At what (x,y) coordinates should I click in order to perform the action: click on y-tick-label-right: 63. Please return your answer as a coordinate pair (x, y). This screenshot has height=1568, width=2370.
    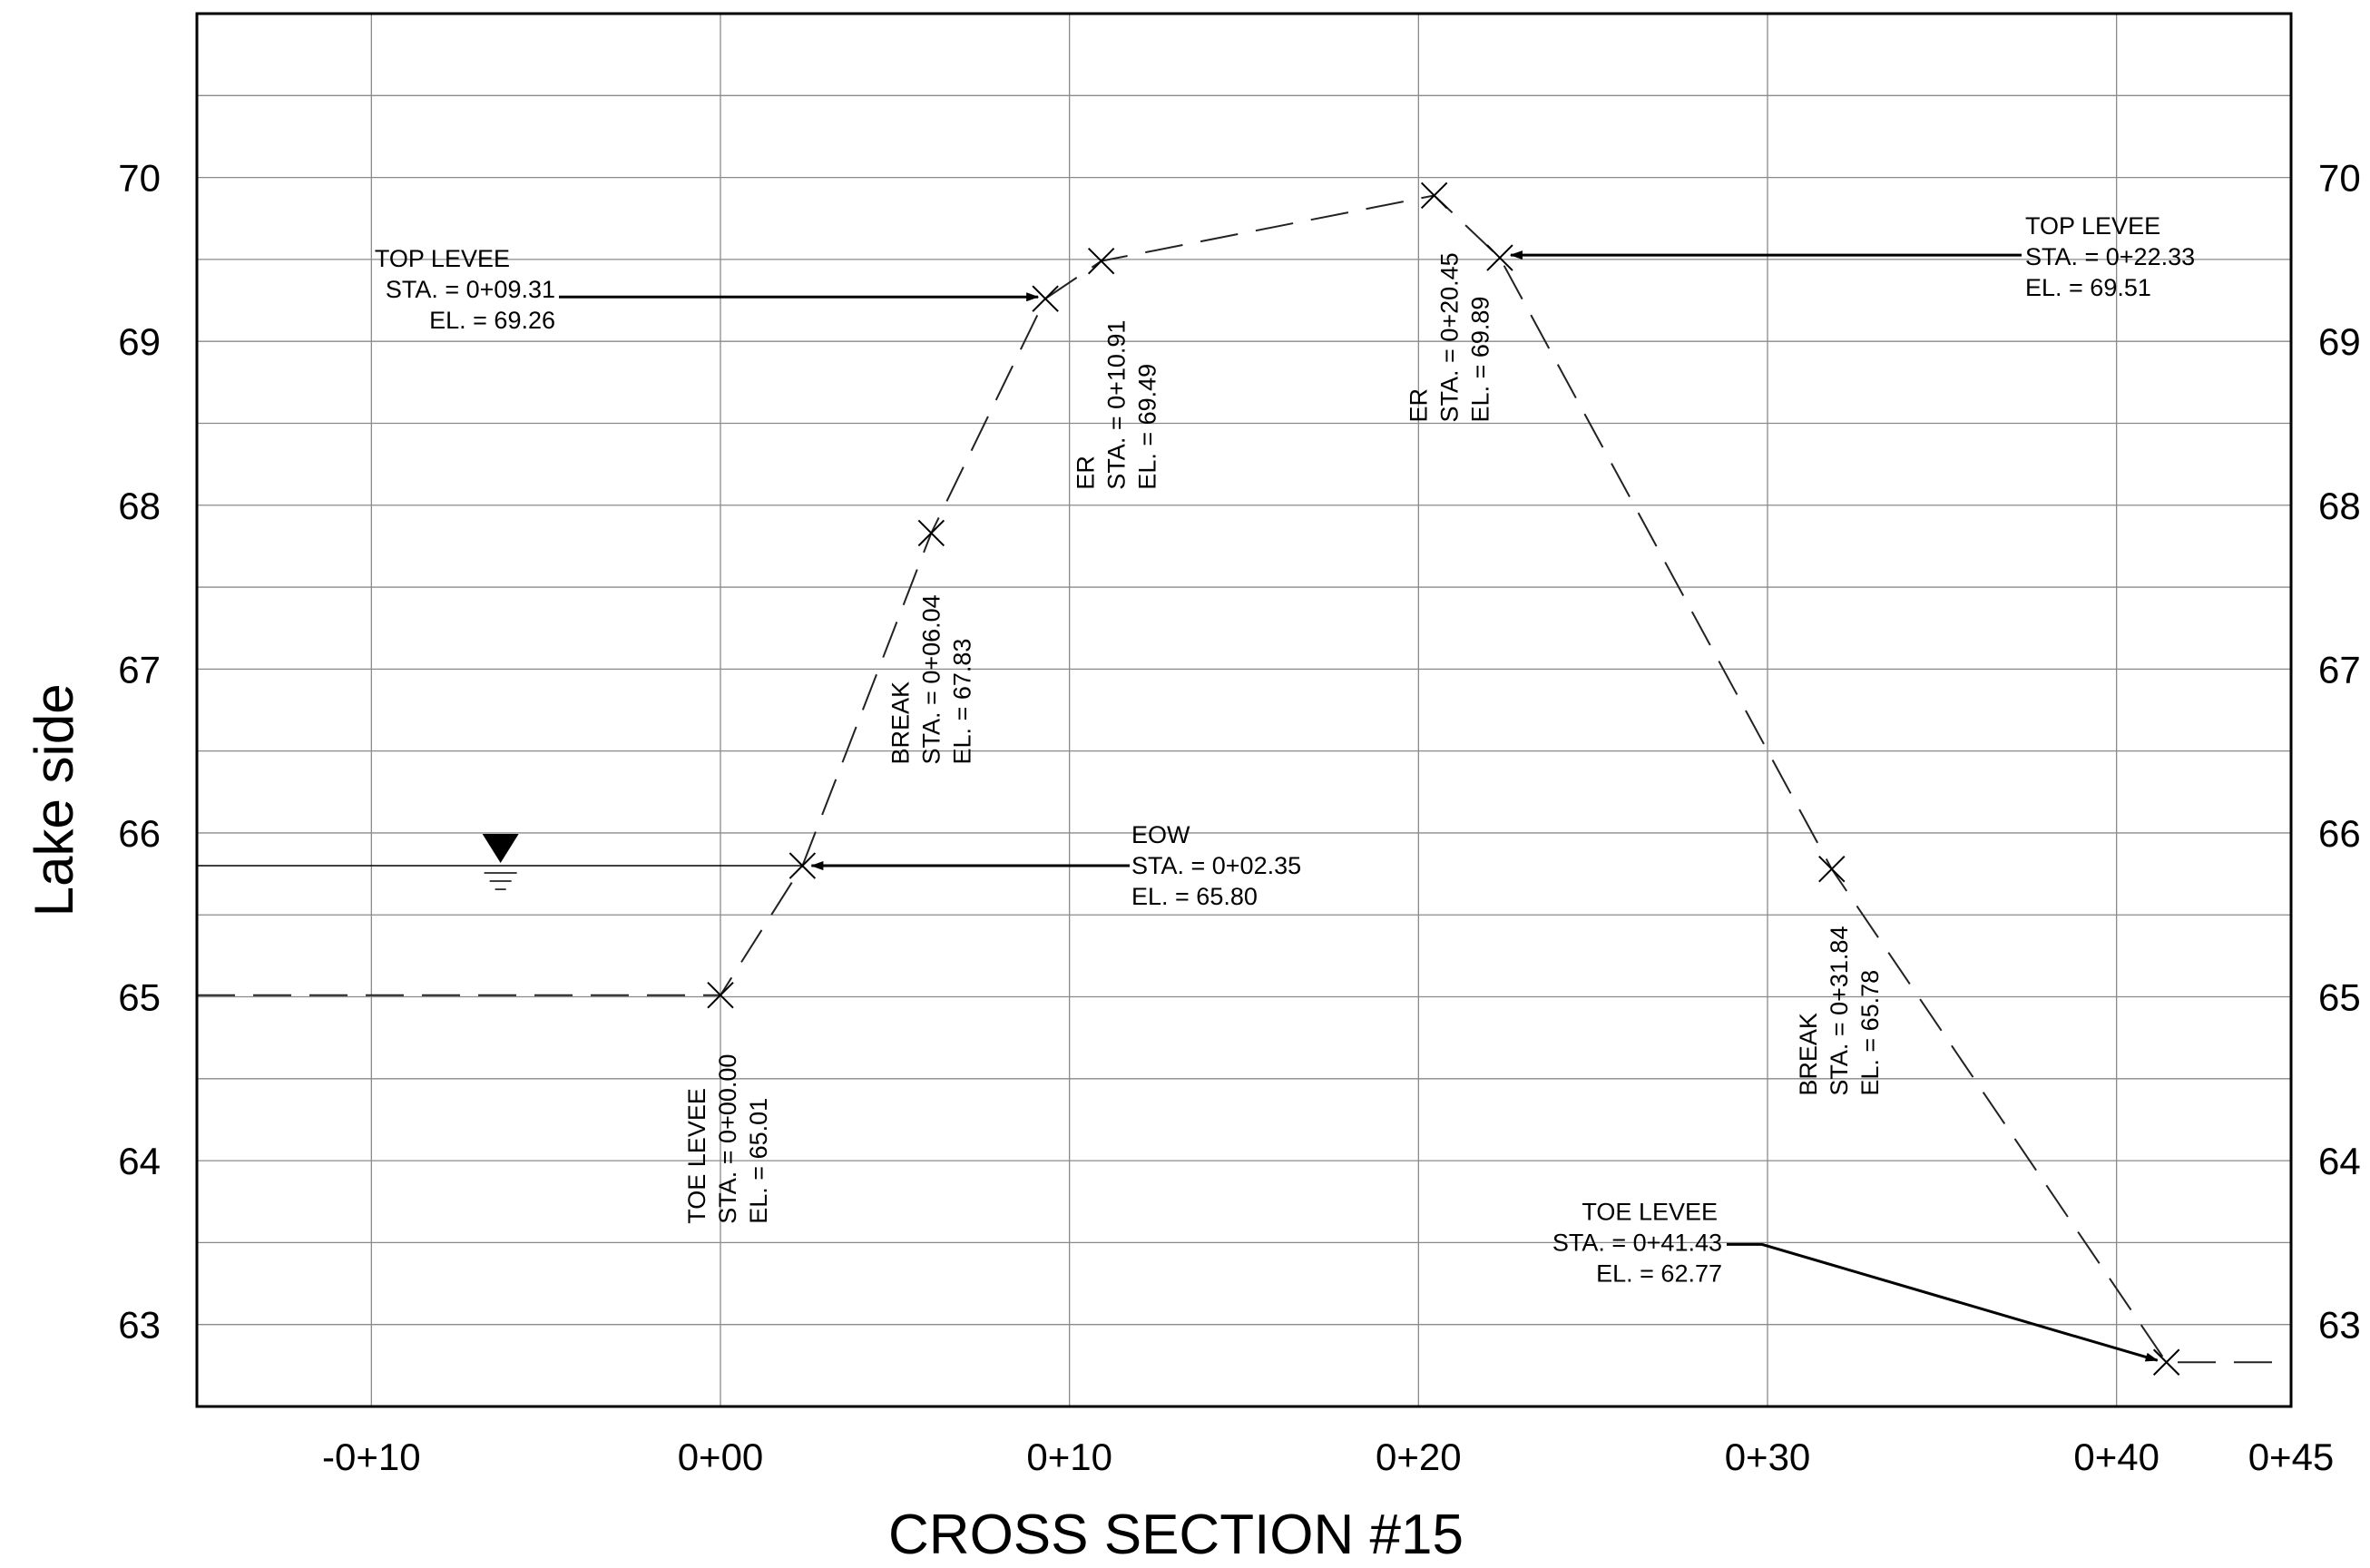
    Looking at the image, I should click on (2339, 1325).